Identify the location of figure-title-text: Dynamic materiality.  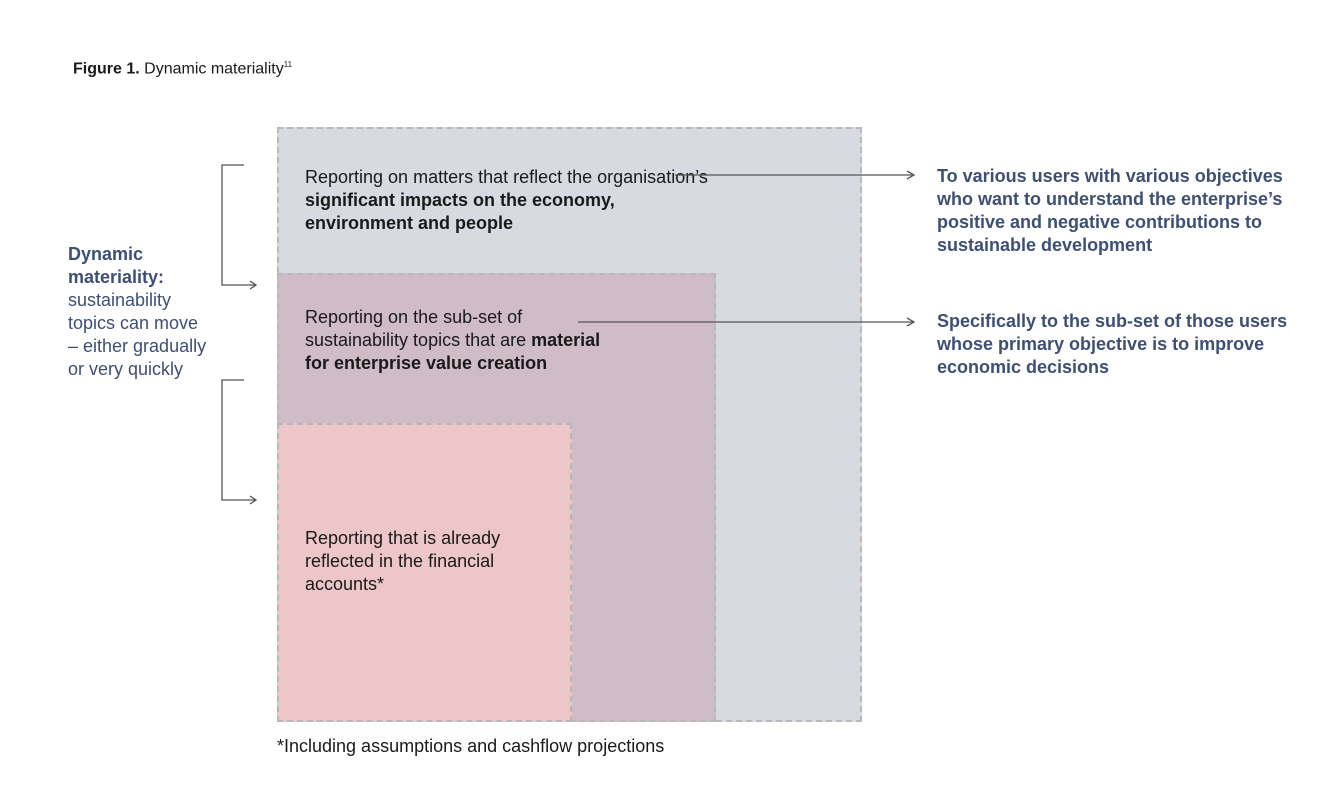
(211, 69).